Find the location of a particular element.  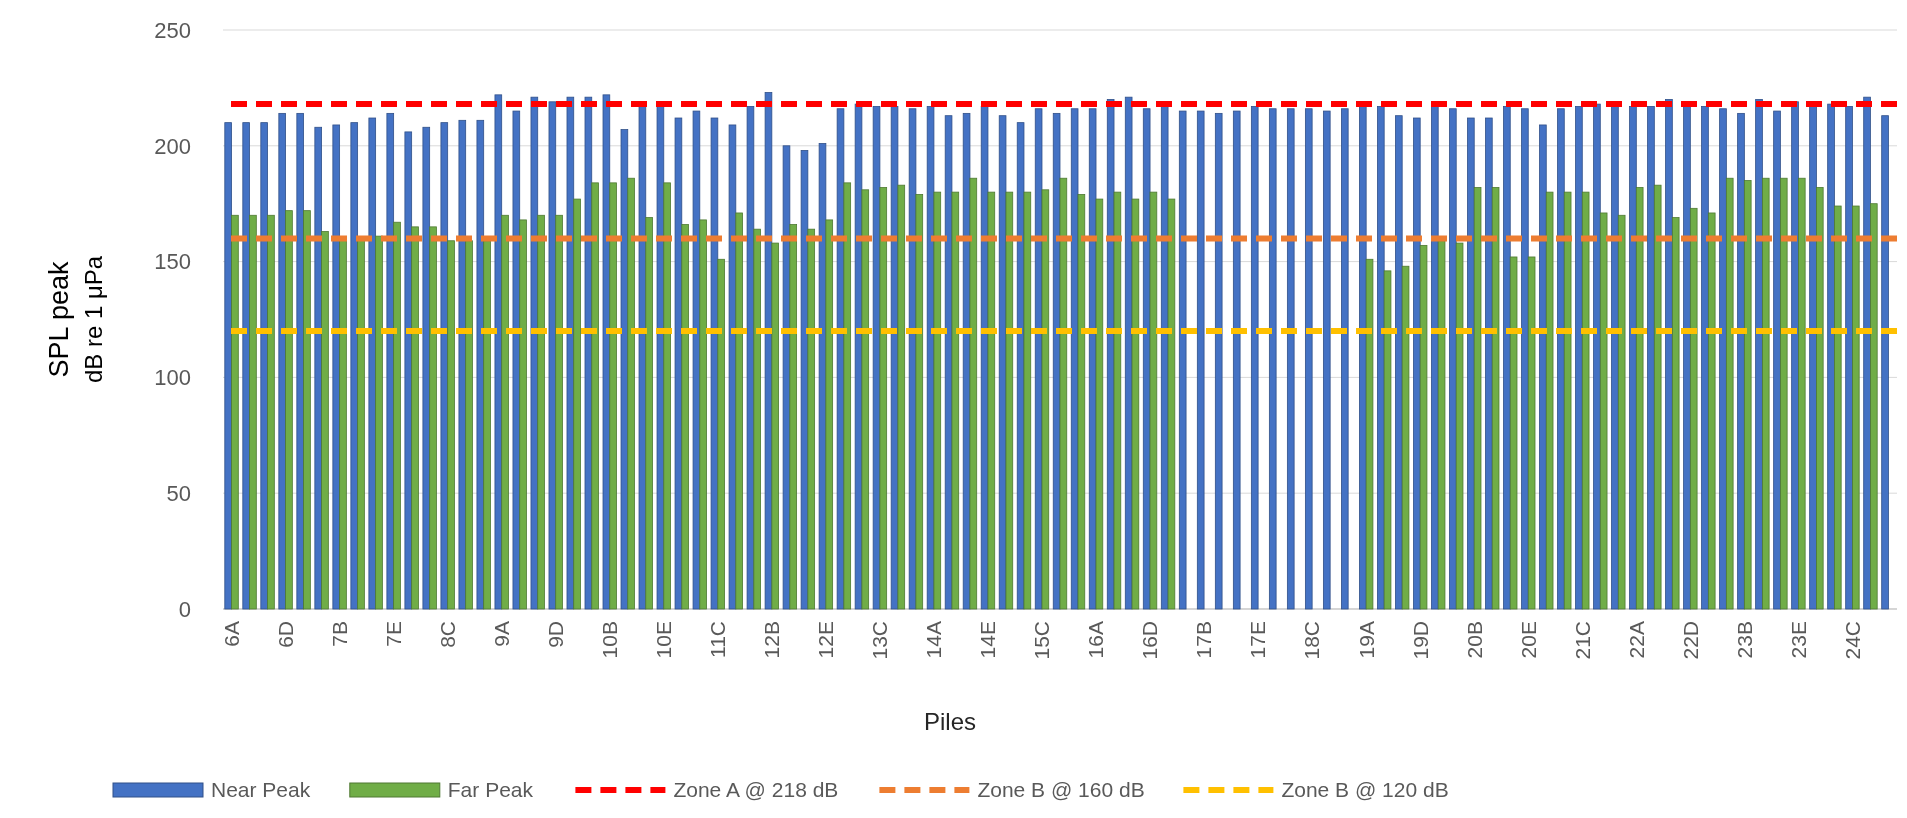

x-tick-label: 9D is located at coordinates (556, 634).